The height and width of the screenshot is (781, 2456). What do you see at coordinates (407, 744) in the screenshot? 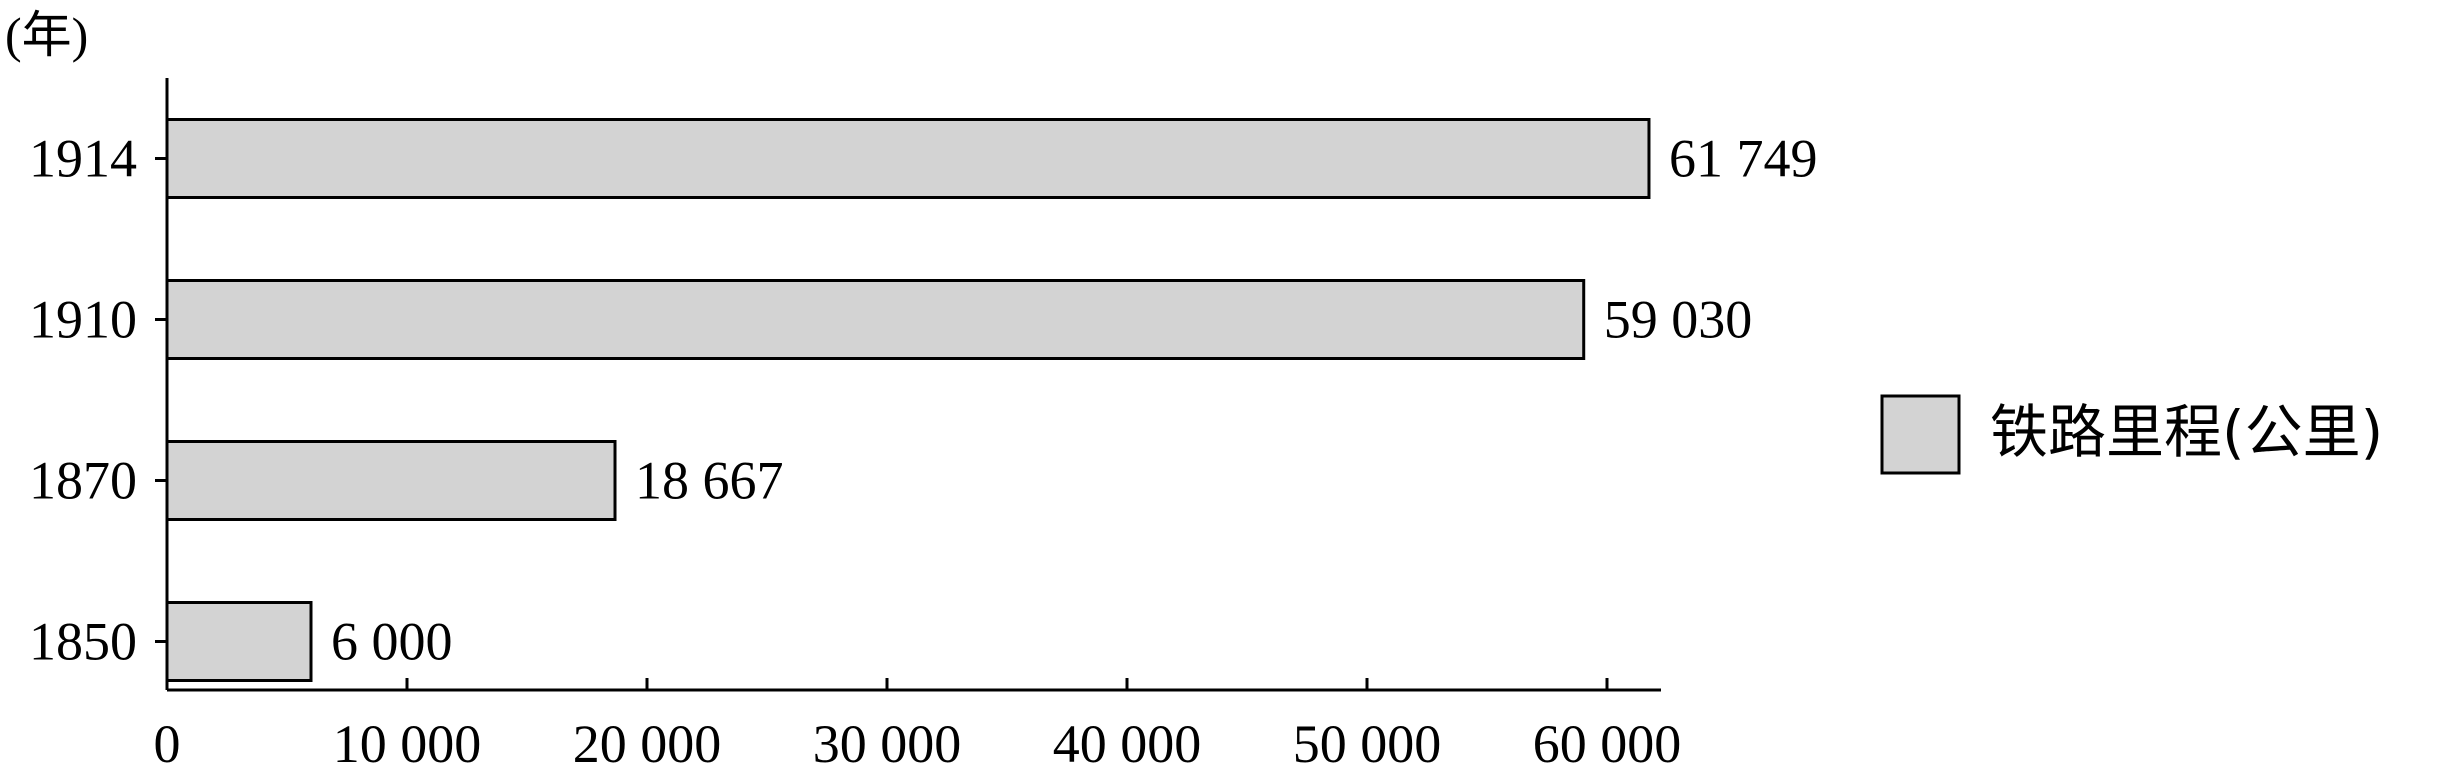
I see `x-tick-label-10000: 10 000` at bounding box center [407, 744].